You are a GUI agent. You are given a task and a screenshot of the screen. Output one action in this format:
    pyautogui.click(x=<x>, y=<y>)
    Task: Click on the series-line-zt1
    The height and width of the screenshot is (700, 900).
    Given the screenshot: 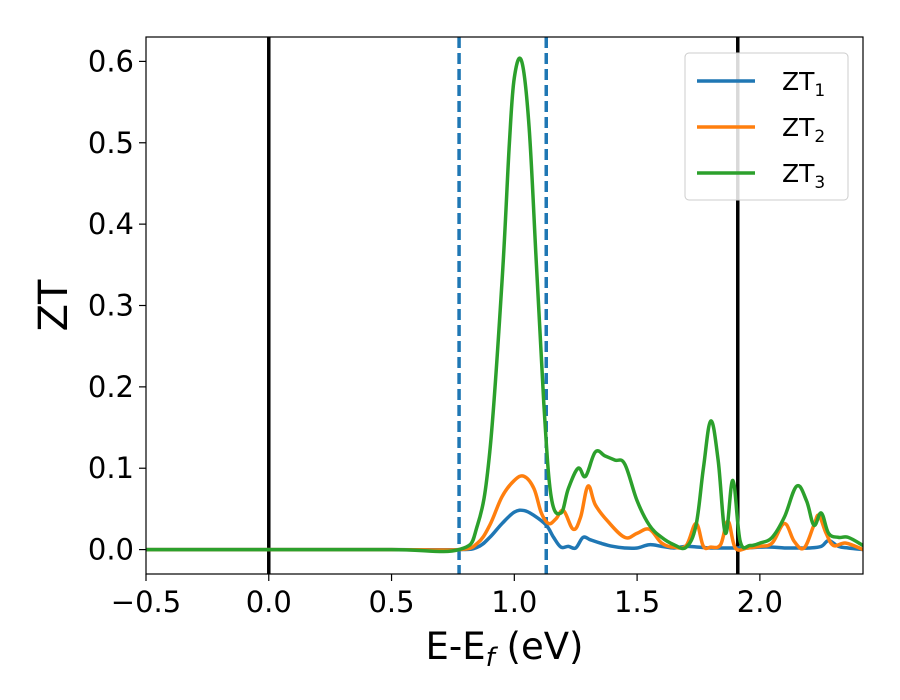 What is the action you would take?
    pyautogui.click(x=504, y=530)
    